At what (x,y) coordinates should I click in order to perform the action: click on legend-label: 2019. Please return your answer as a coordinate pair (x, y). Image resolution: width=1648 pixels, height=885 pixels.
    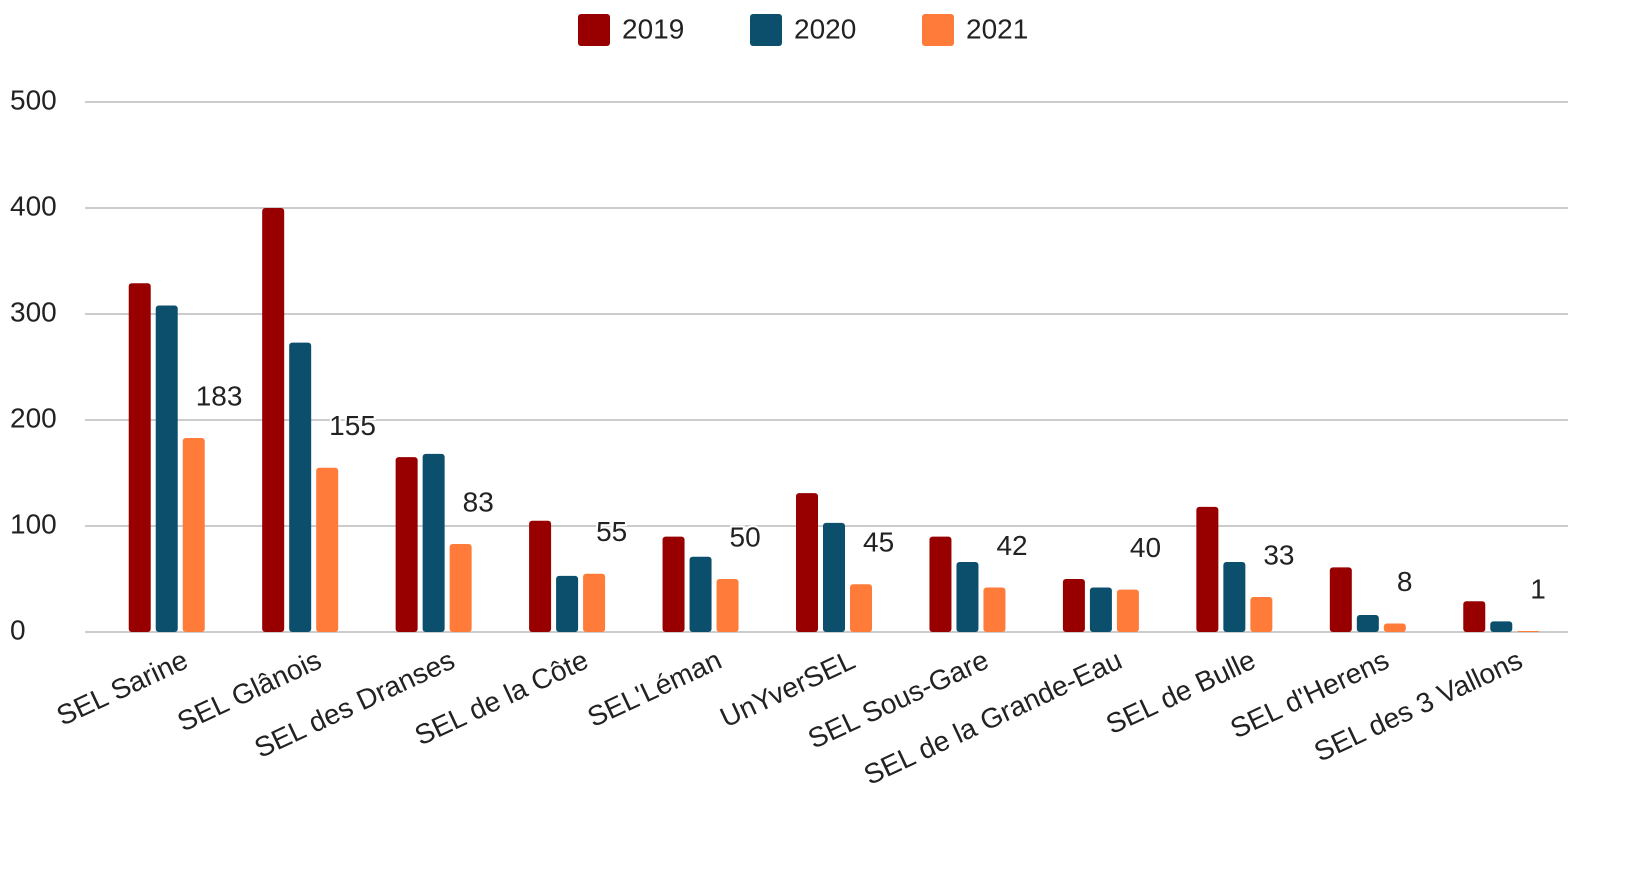
    Looking at the image, I should click on (653, 28).